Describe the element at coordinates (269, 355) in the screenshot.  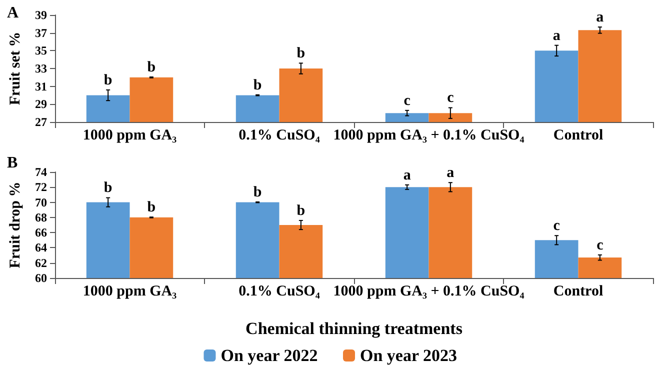
I see `legend-label: On year 2022` at that location.